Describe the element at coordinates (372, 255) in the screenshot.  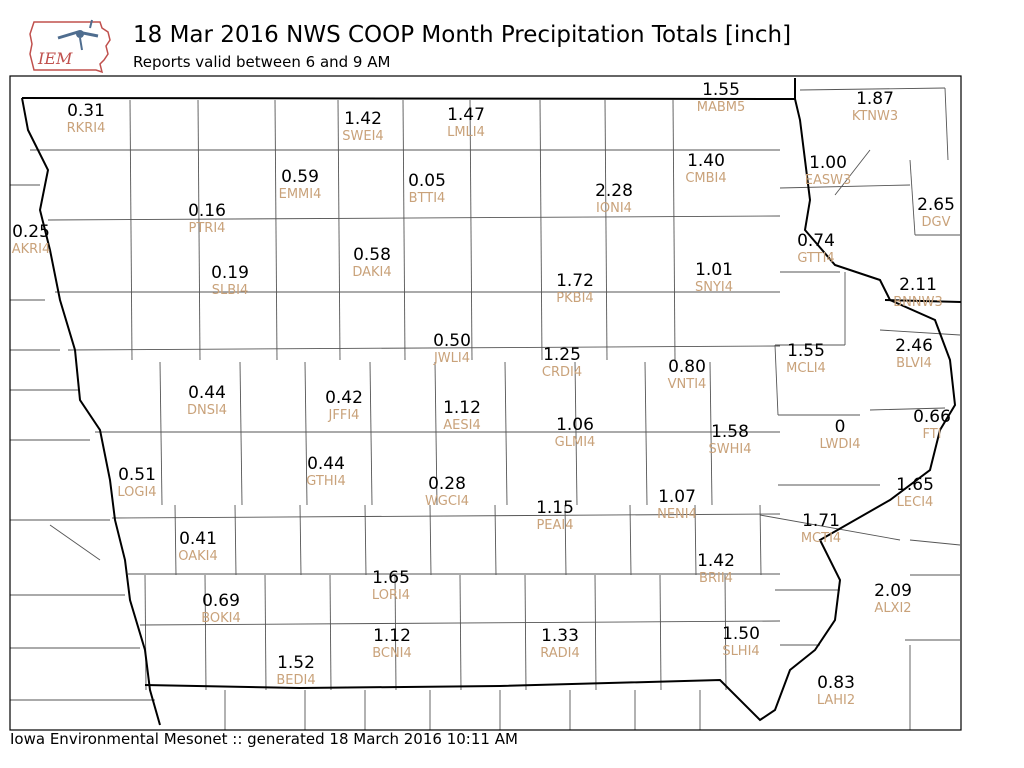
I see `station-value: 0.58` at that location.